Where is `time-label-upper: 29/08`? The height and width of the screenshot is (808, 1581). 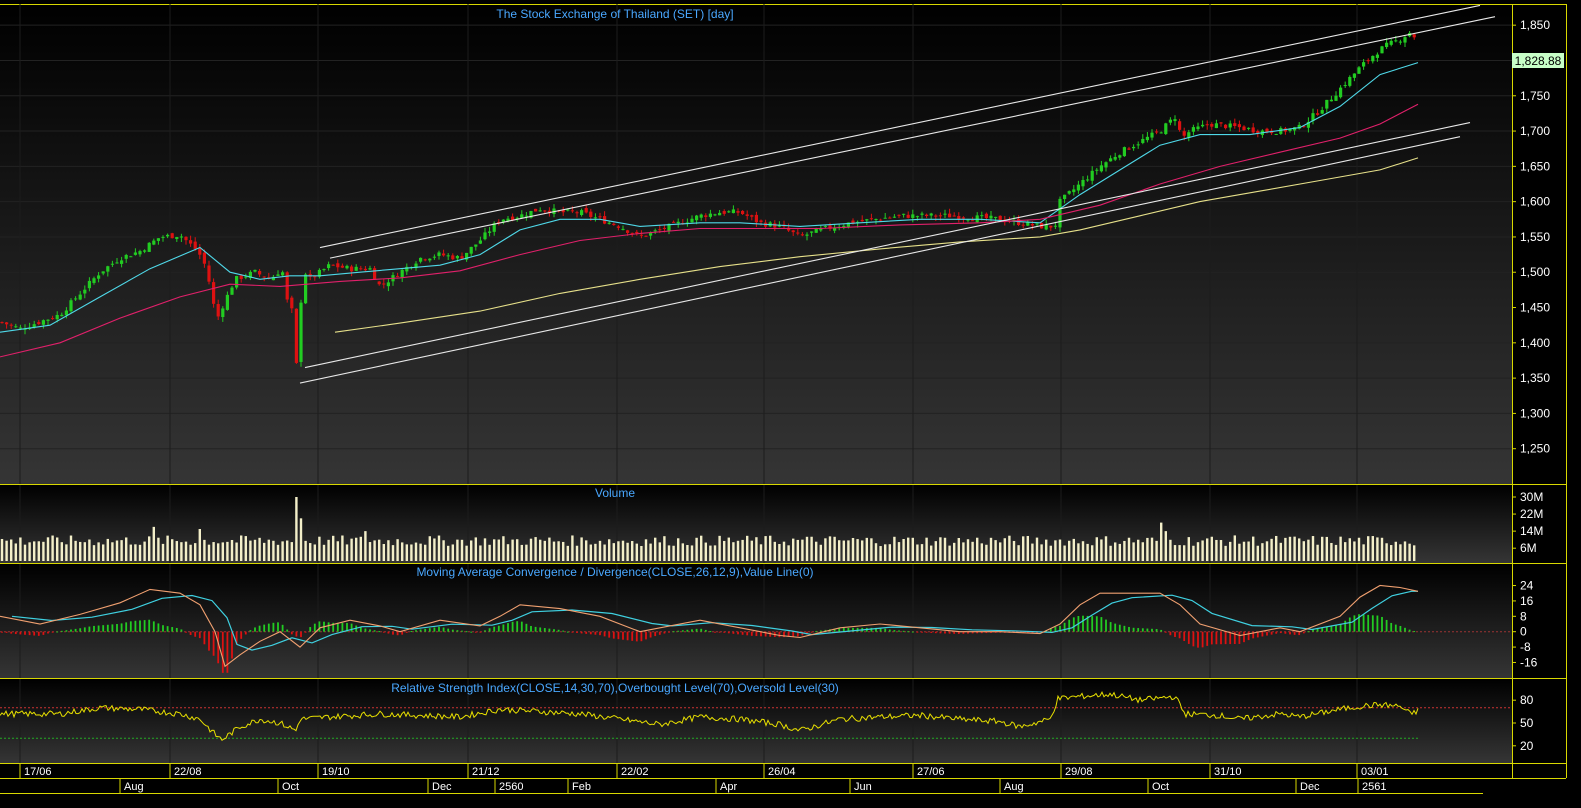
time-label-upper: 29/08 is located at coordinates (1079, 772).